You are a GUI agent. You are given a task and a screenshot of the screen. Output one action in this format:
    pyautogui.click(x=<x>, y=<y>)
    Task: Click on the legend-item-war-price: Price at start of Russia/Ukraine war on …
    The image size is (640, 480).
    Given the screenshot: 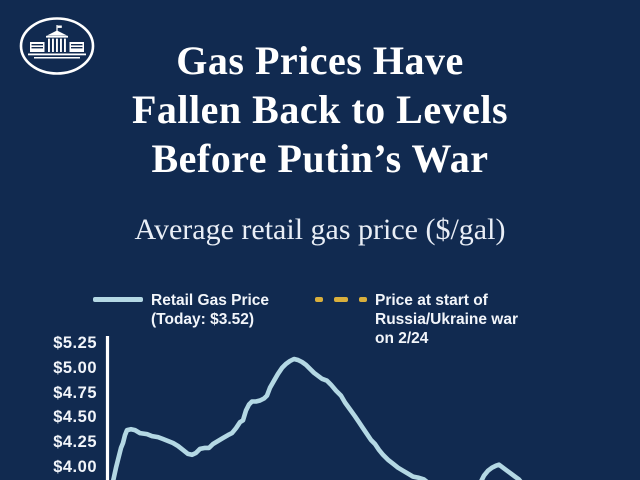 What is the action you would take?
    pyautogui.click(x=416, y=319)
    